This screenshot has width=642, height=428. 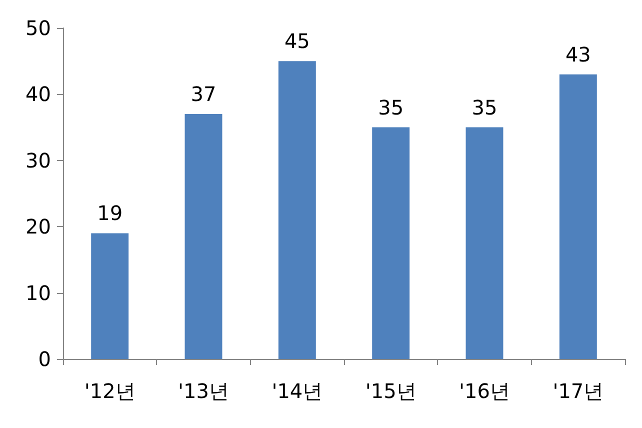 What do you see at coordinates (38, 226) in the screenshot?
I see `y-tick-label: 20` at bounding box center [38, 226].